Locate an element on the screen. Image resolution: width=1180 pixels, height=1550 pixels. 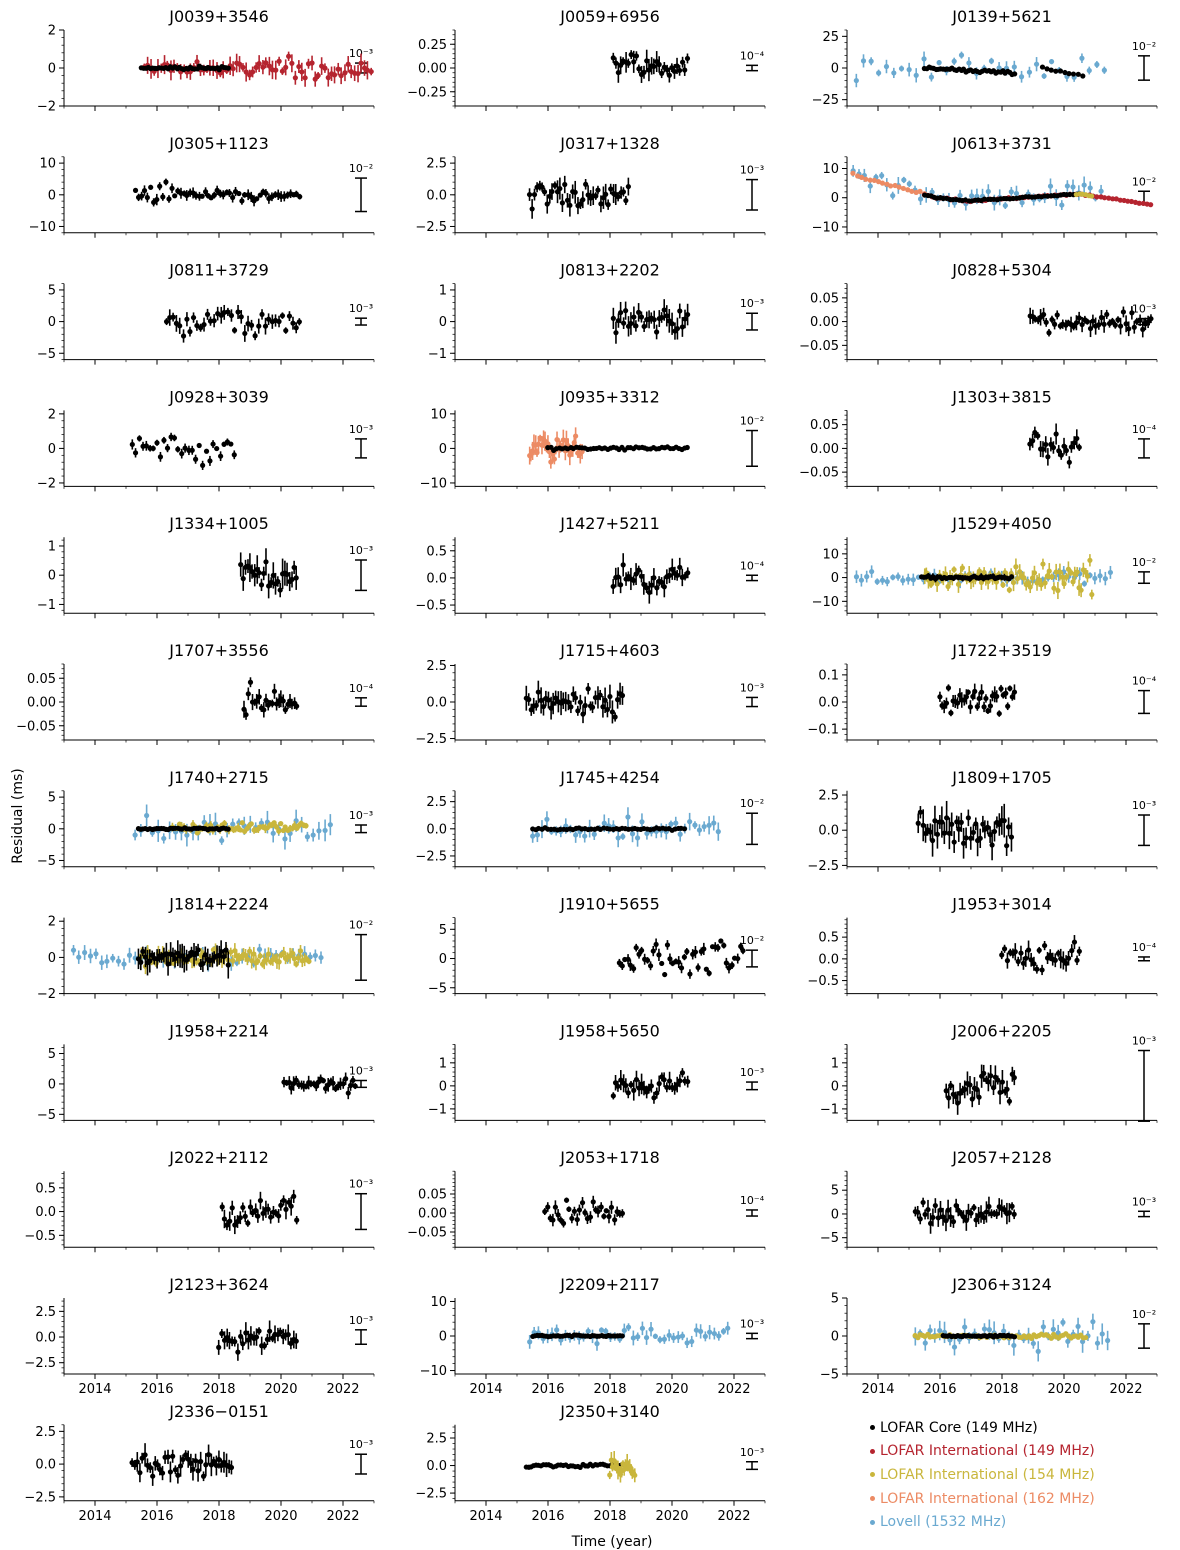
panel-j0305-1123: J0305+1123 −10 0 10 10⁻² is located at coordinates (202, 186).